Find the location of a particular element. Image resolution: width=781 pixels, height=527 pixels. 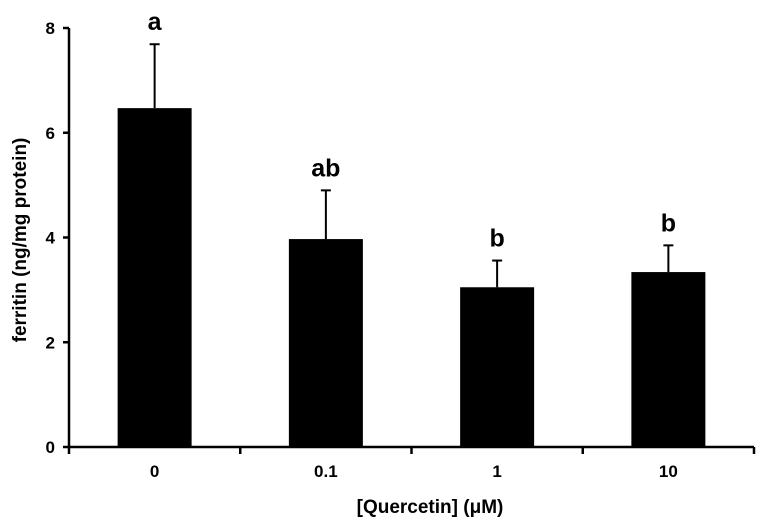

significance-label: ab is located at coordinates (325, 168).